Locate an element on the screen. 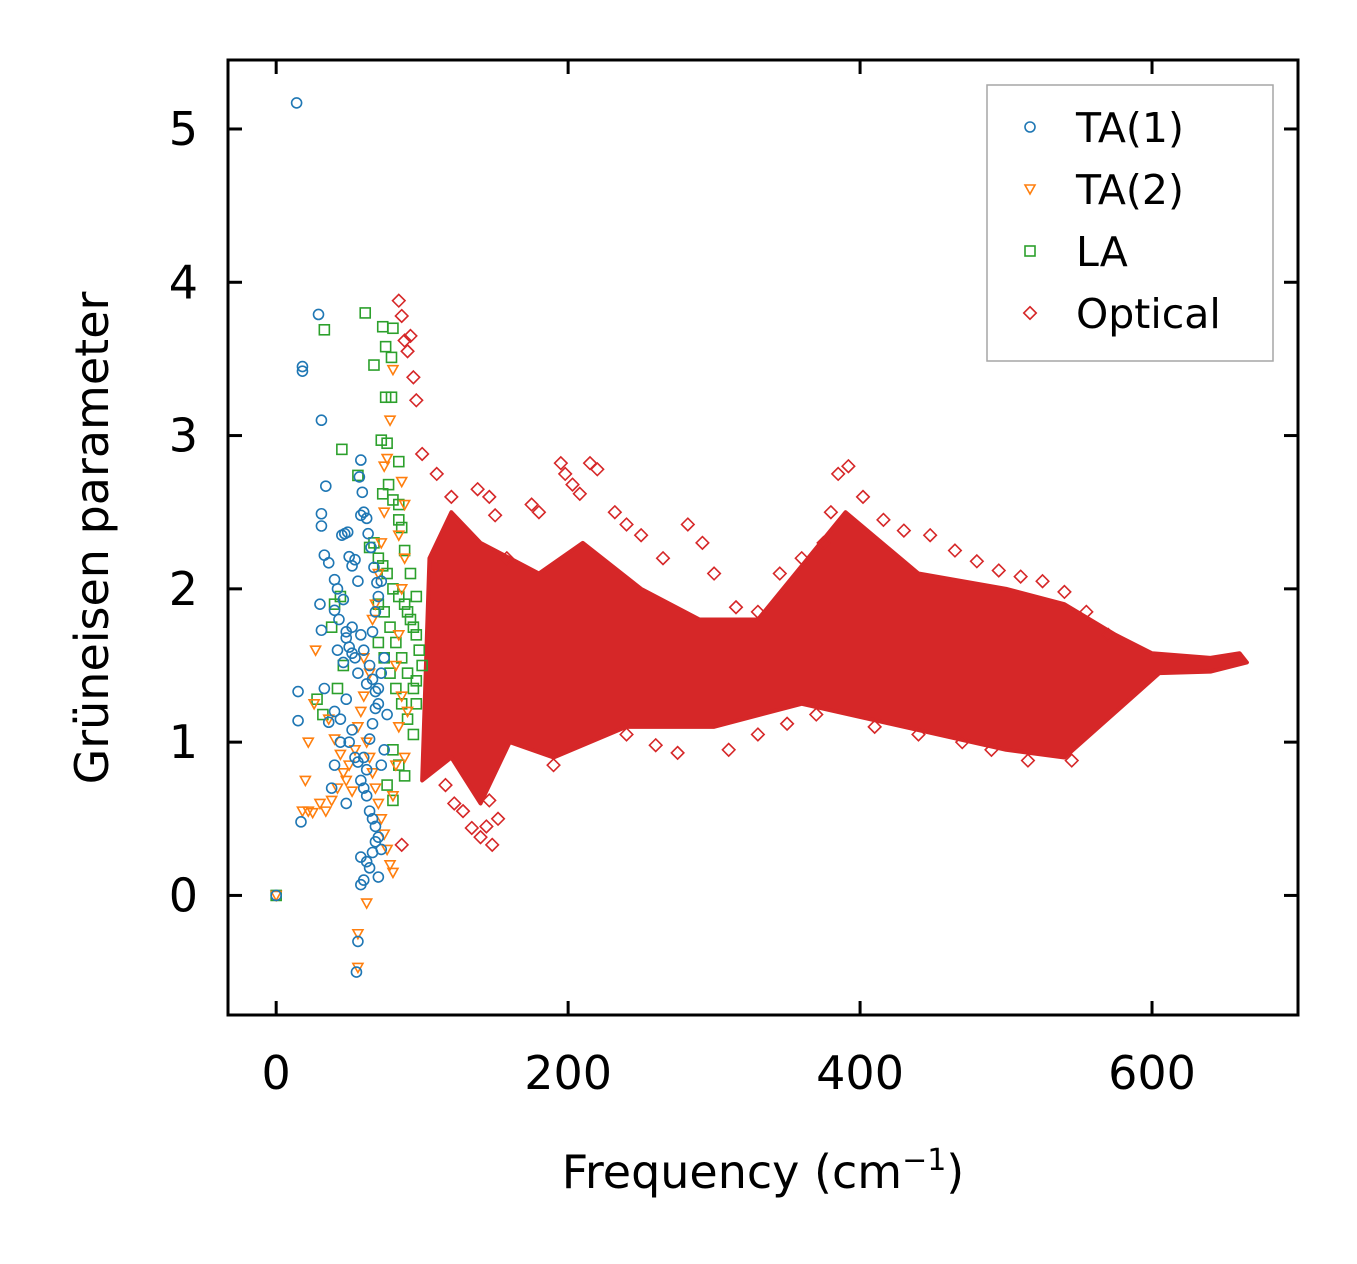 The height and width of the screenshot is (1264, 1357). legend-marker is located at coordinates (1030, 251).